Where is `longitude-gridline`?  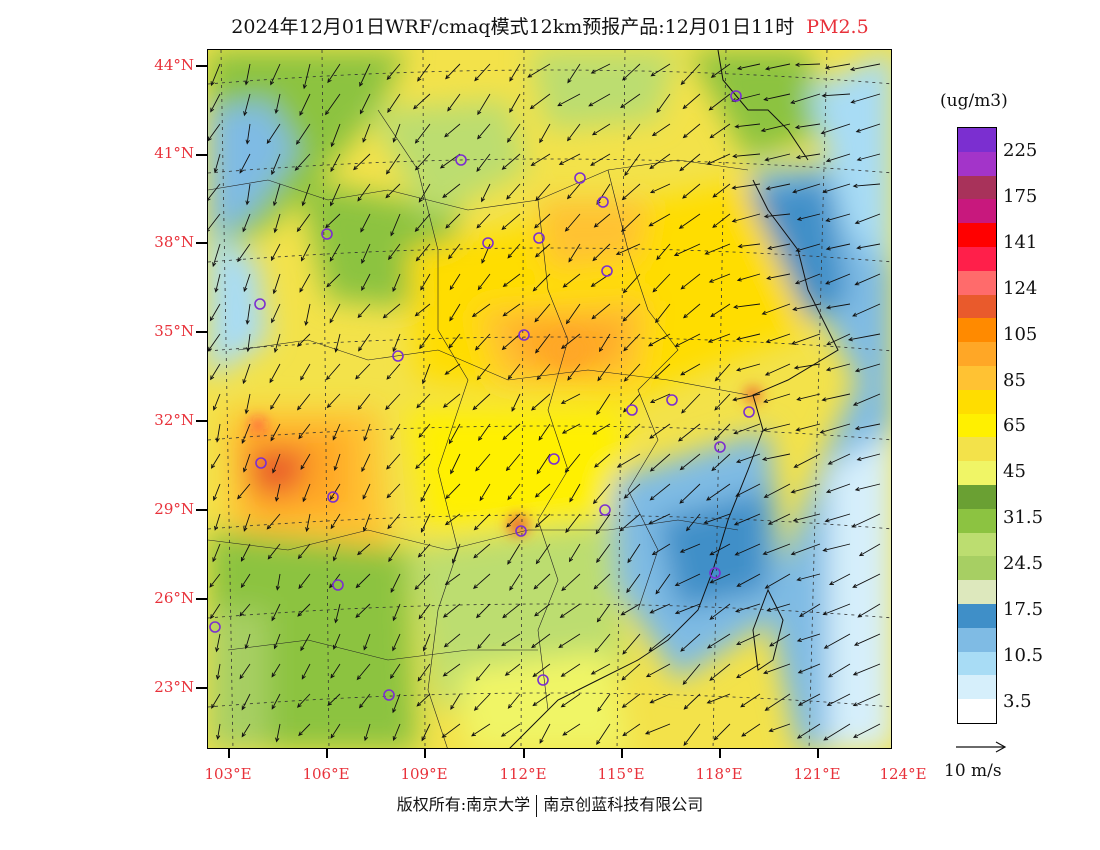 longitude-gridline is located at coordinates (621, 399).